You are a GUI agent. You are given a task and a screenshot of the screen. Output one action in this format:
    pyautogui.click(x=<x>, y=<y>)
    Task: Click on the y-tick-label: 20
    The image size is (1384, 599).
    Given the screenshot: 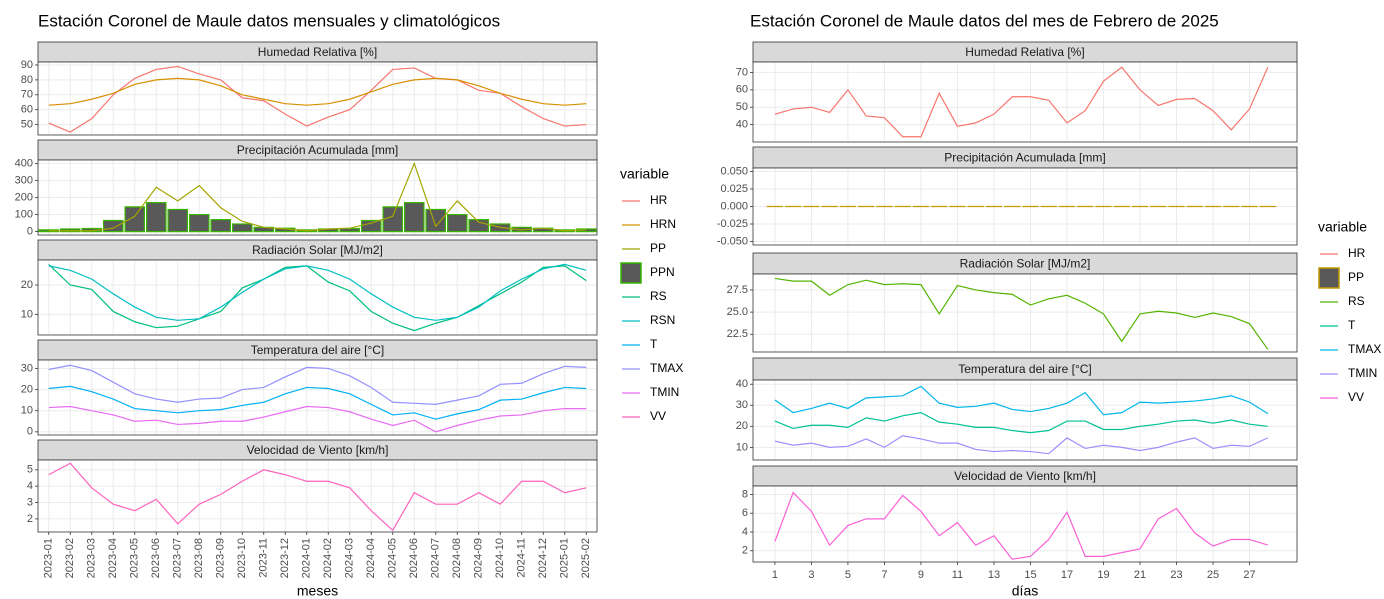 What is the action you would take?
    pyautogui.click(x=27, y=285)
    